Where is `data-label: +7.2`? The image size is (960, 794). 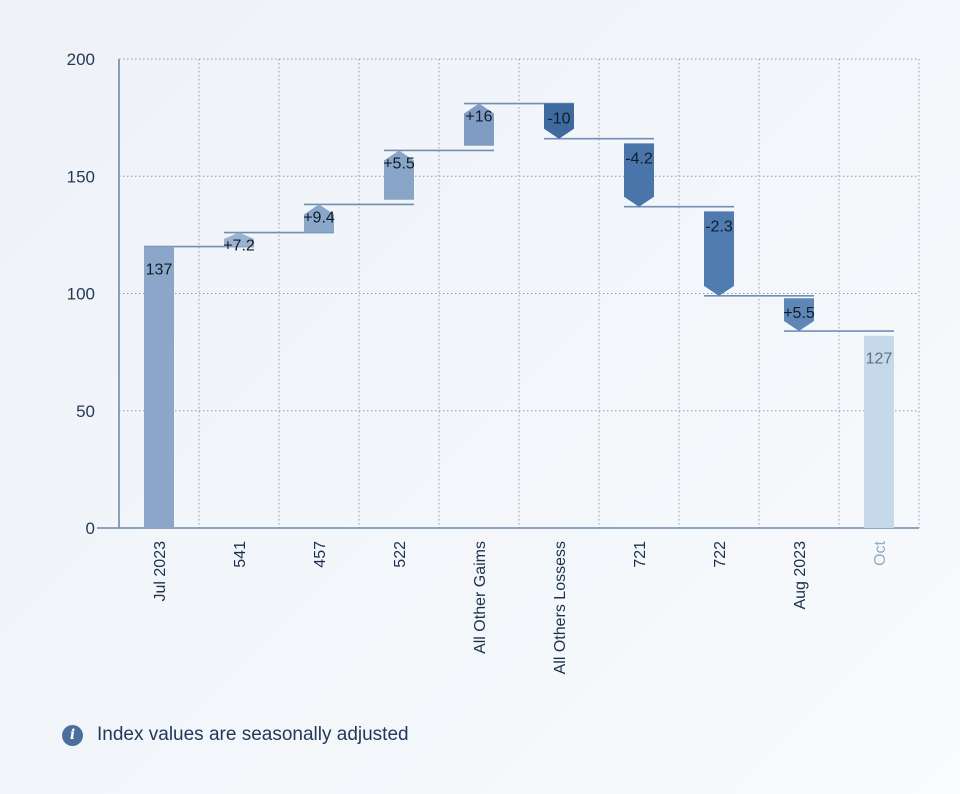 data-label: +7.2 is located at coordinates (239, 246).